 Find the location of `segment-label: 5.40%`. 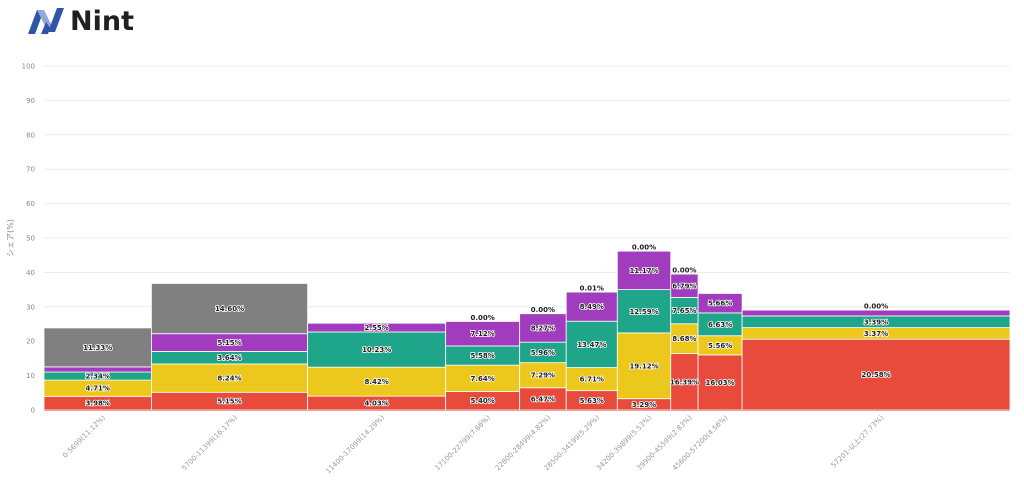

segment-label: 5.40% is located at coordinates (483, 401).